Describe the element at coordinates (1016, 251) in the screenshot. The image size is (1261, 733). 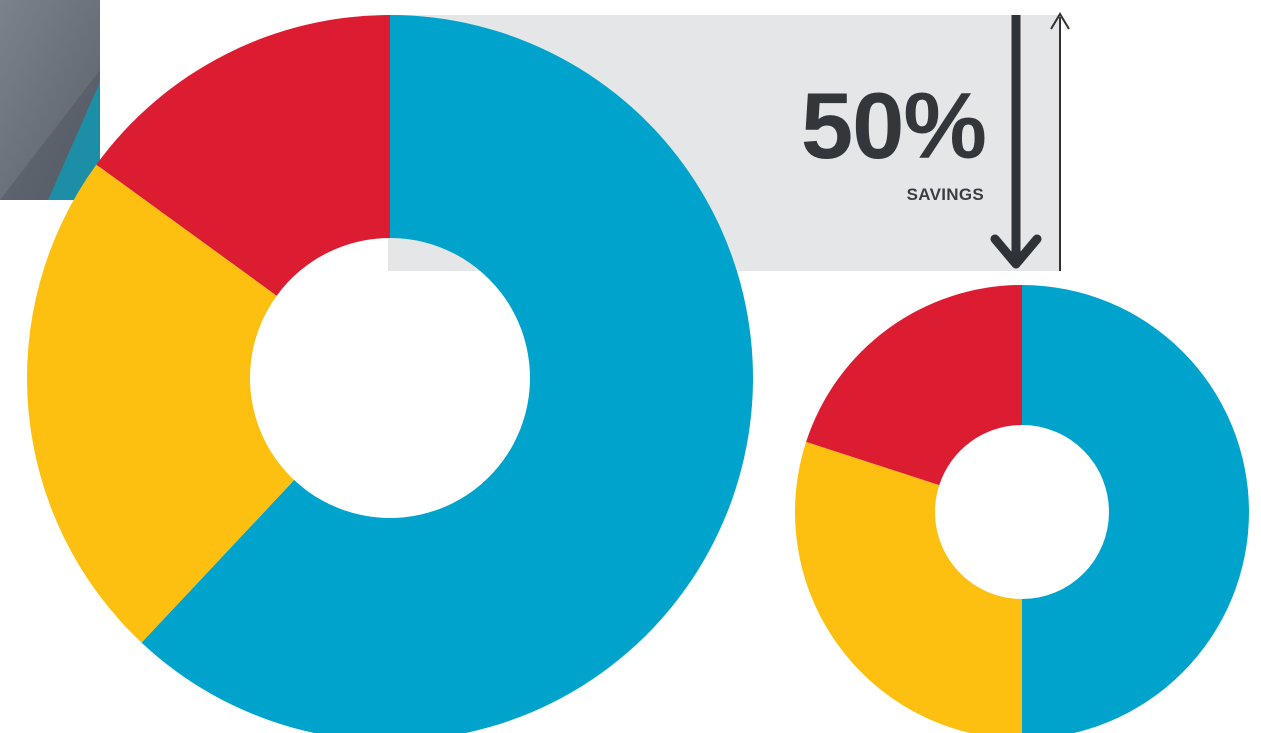
I see `reduction-arrow-head` at that location.